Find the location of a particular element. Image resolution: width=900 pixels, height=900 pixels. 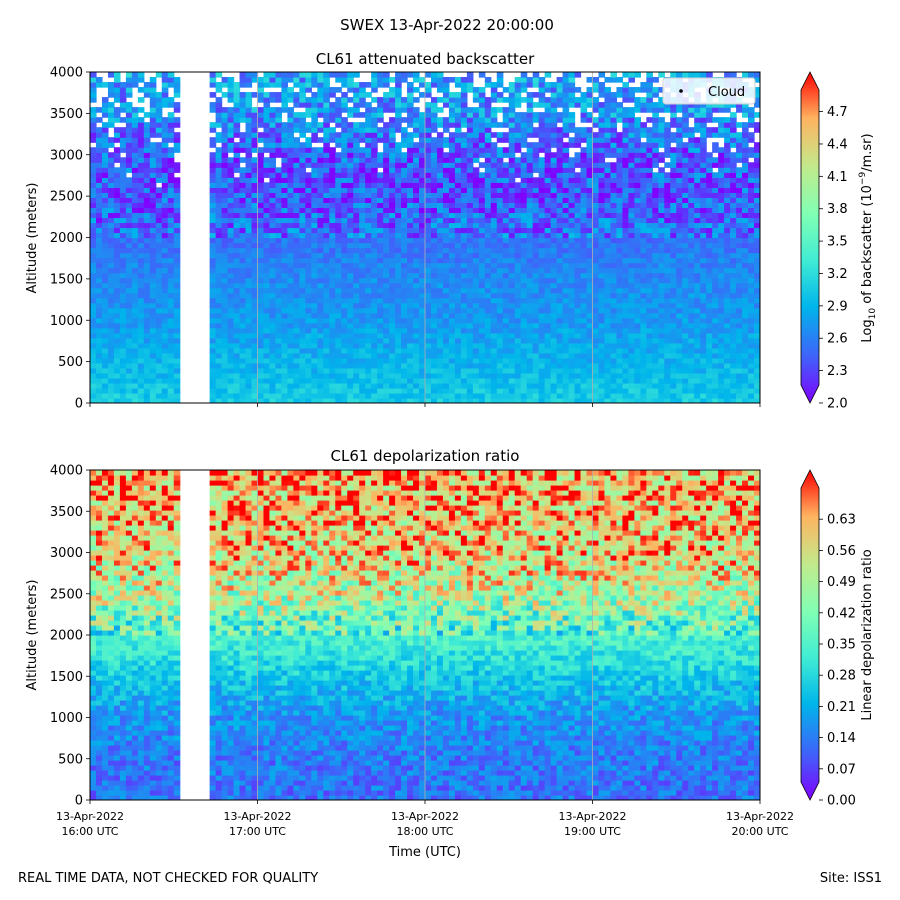

colorbar-tick-label: 3.8 is located at coordinates (837, 209).